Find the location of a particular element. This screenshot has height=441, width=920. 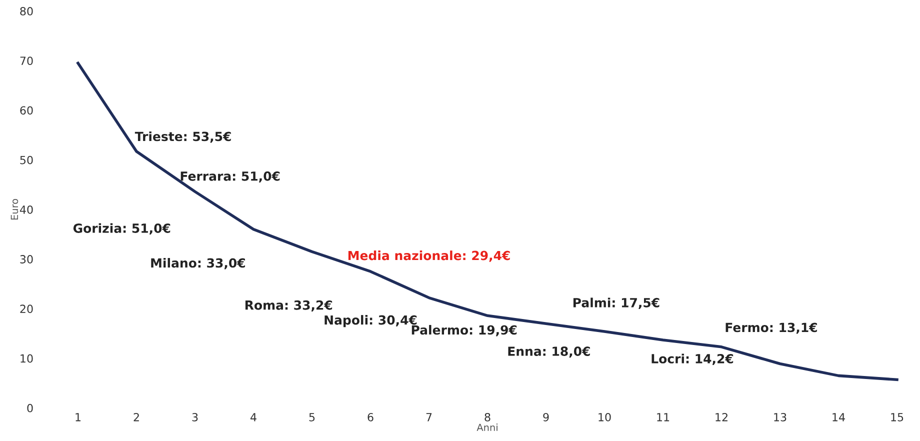

y-tick-label: 40 is located at coordinates (26, 209).